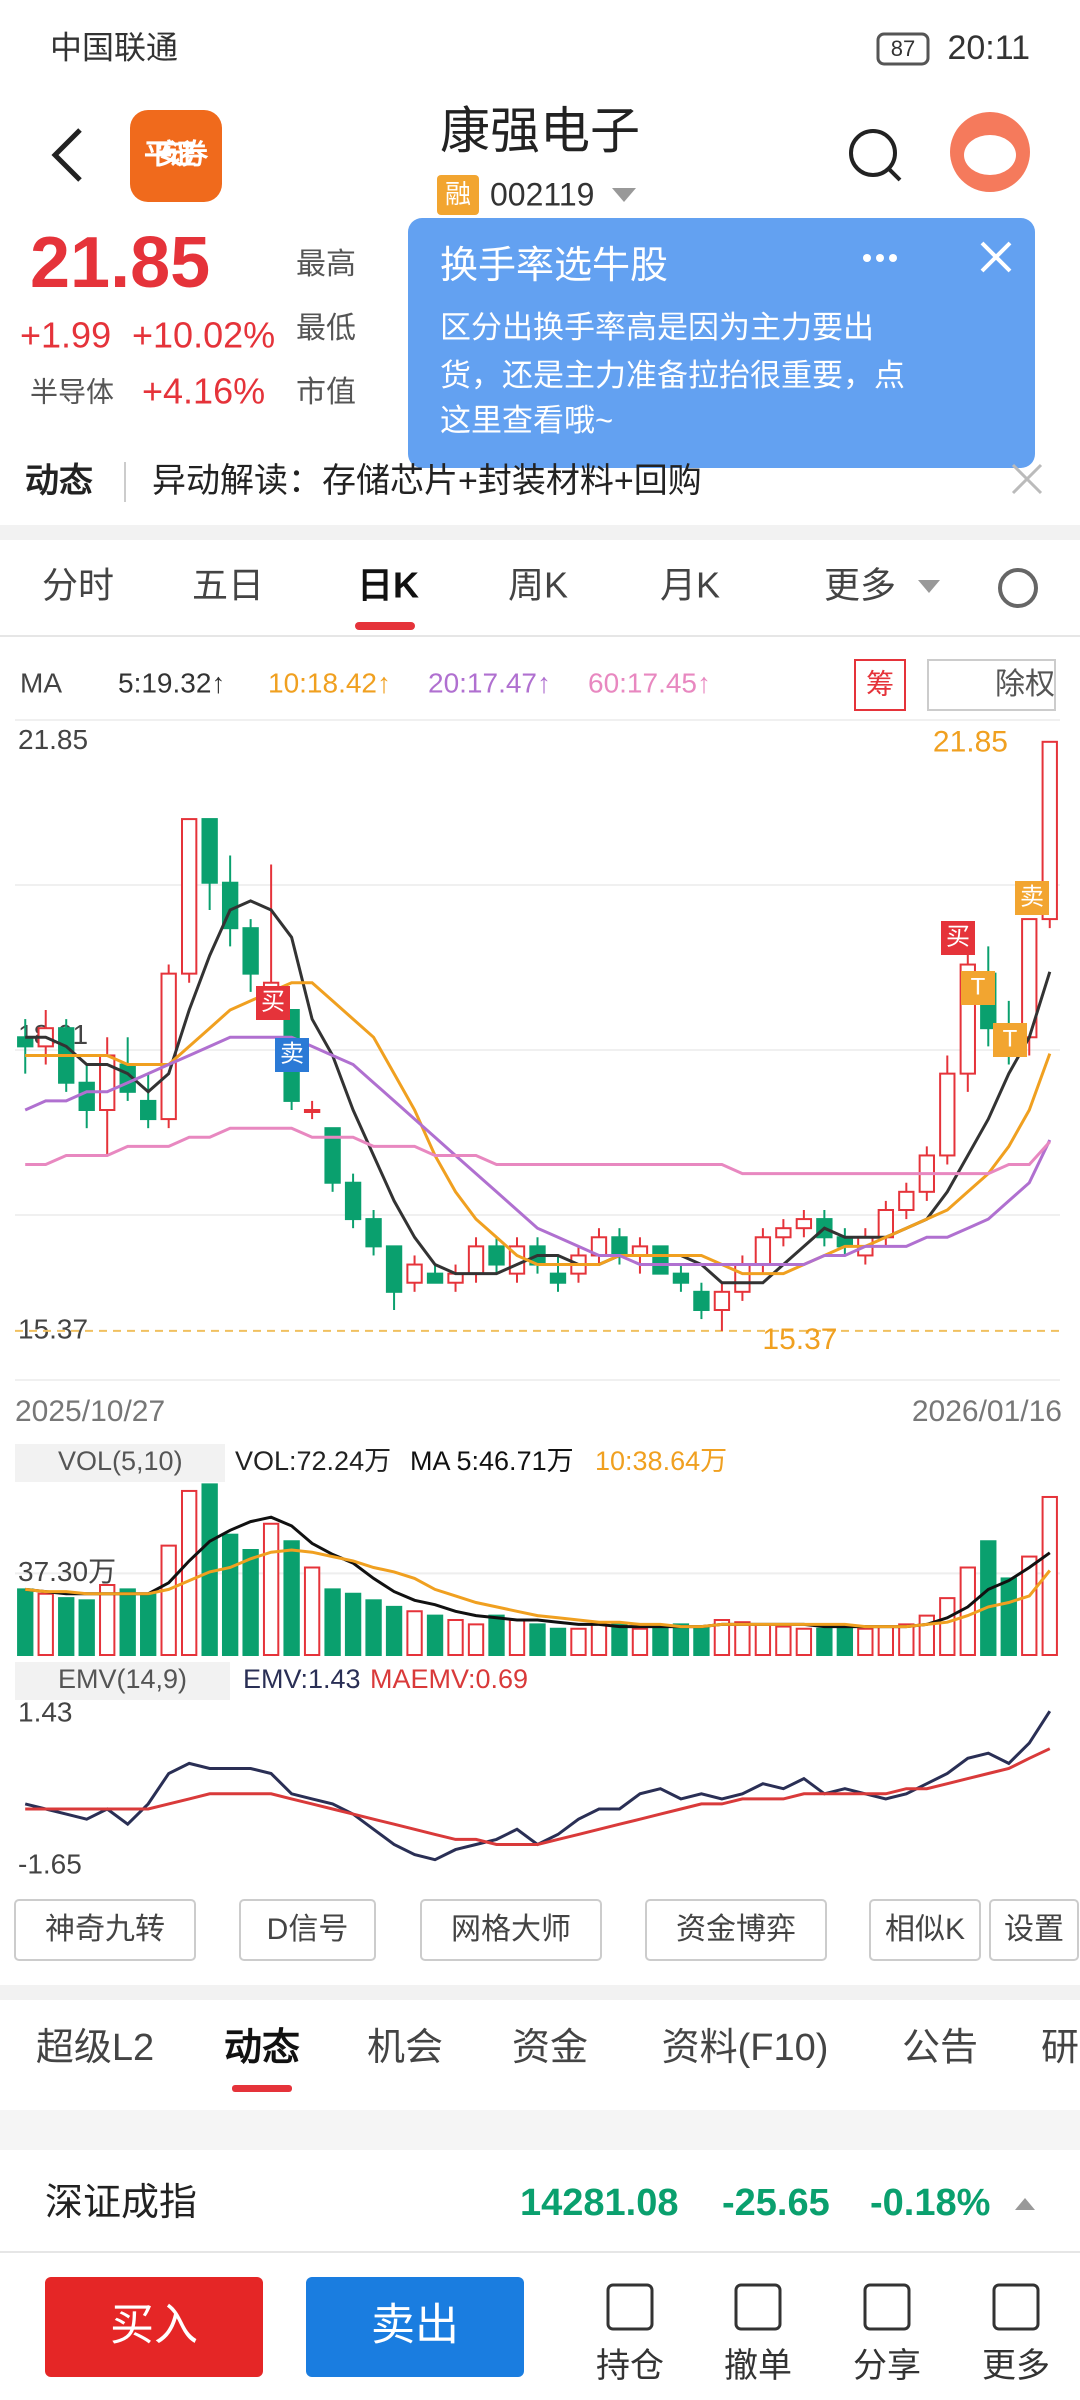  Describe the element at coordinates (745, 2048) in the screenshot. I see `section-tab: 资料(F10)` at that location.